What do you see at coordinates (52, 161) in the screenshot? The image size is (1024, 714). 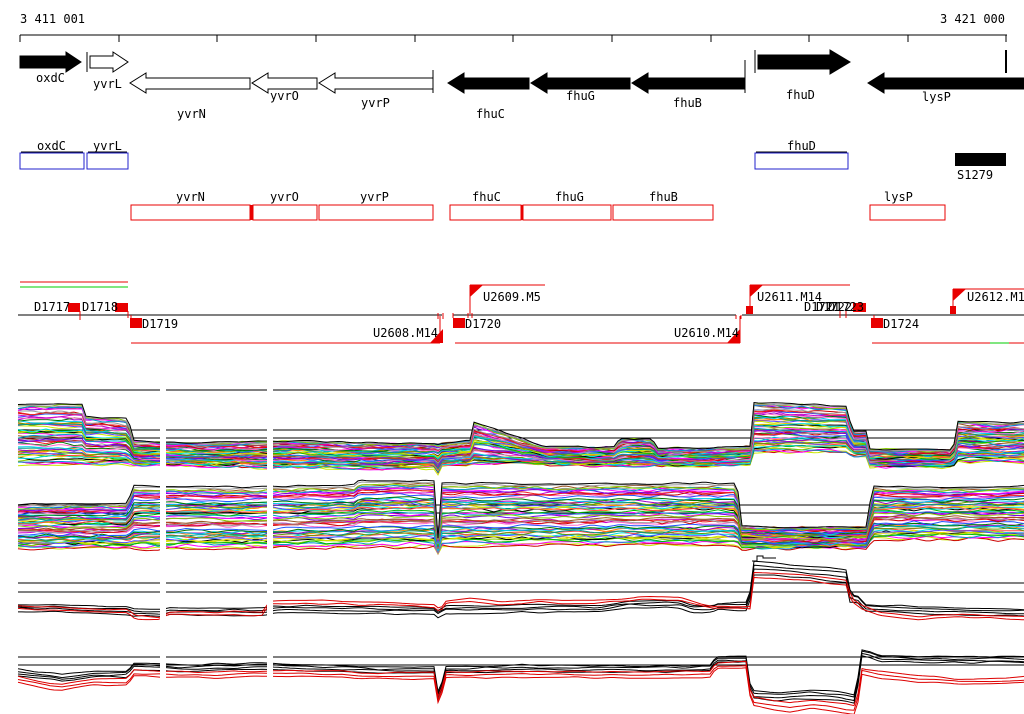 I see `blue-box-oxdC` at bounding box center [52, 161].